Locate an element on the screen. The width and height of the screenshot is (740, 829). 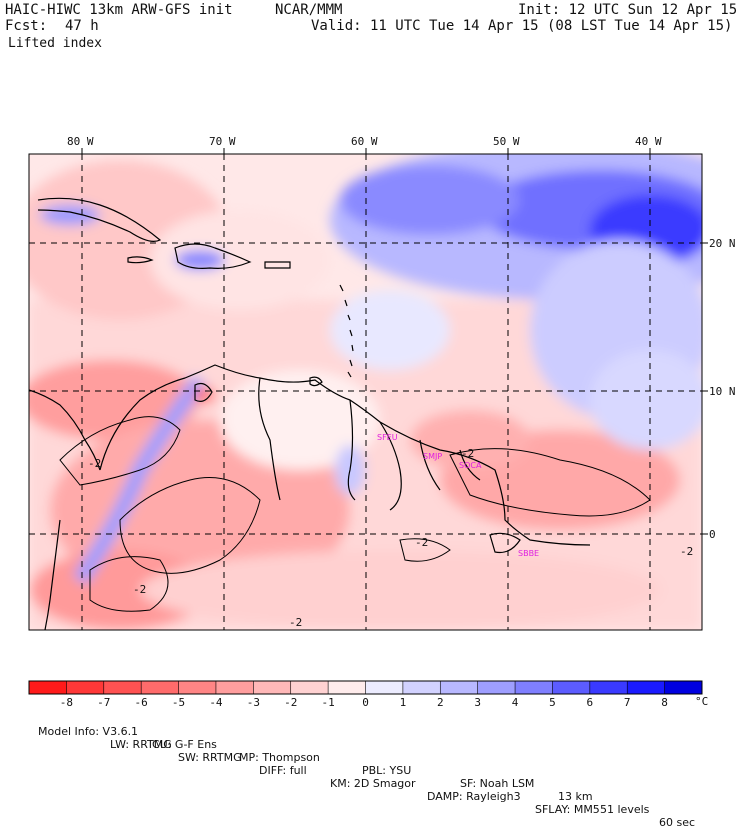
footer-item: MP: Thompson is located at coordinates (279, 757).